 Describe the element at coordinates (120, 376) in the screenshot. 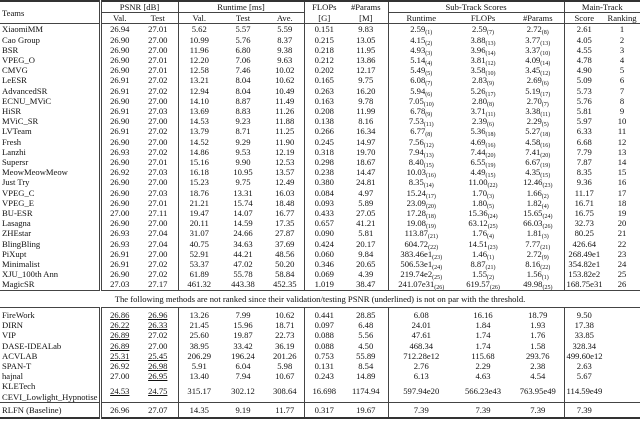

I see `psnr-val: 27.00` at that location.